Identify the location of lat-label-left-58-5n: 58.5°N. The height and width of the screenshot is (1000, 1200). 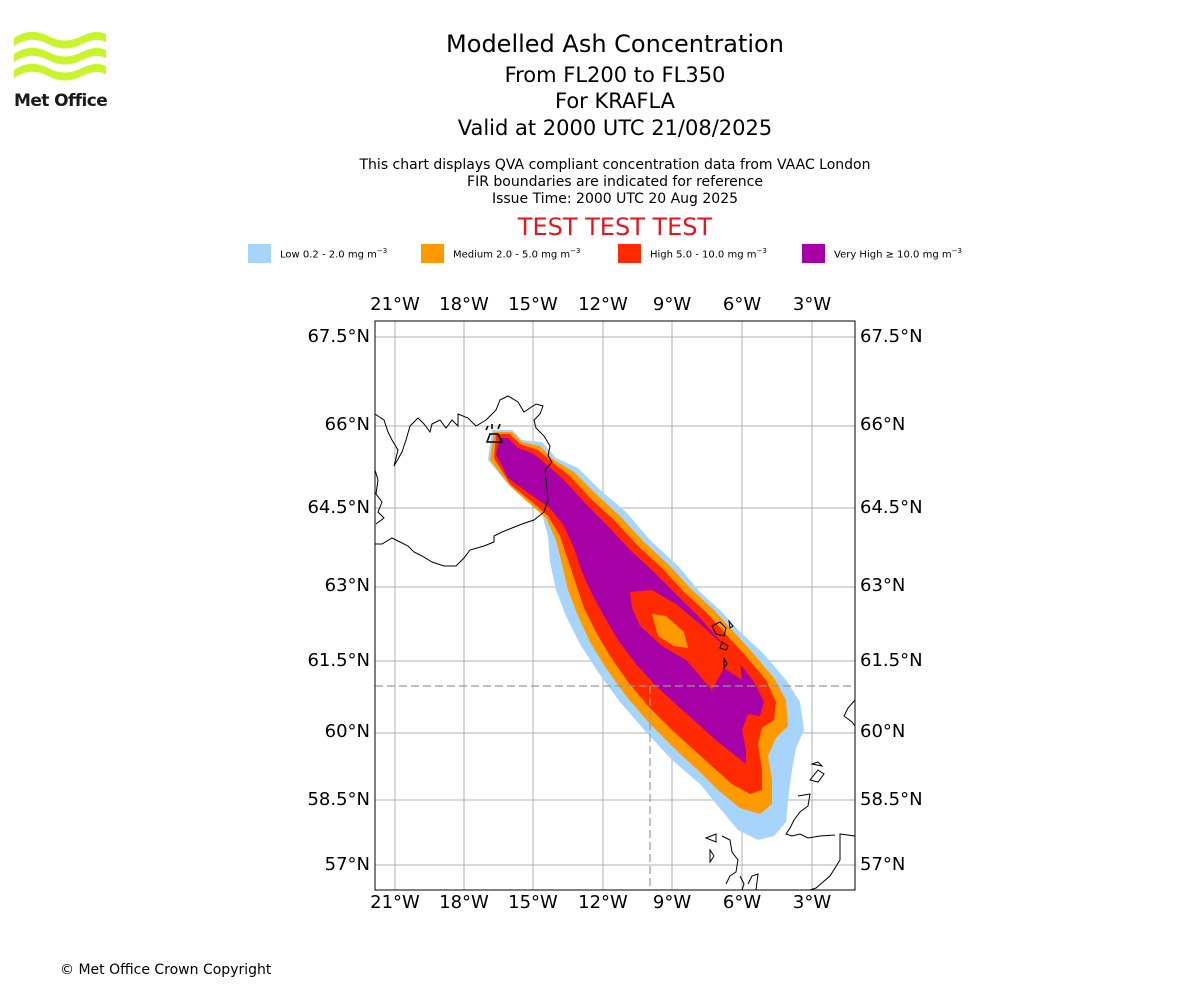
(338, 799).